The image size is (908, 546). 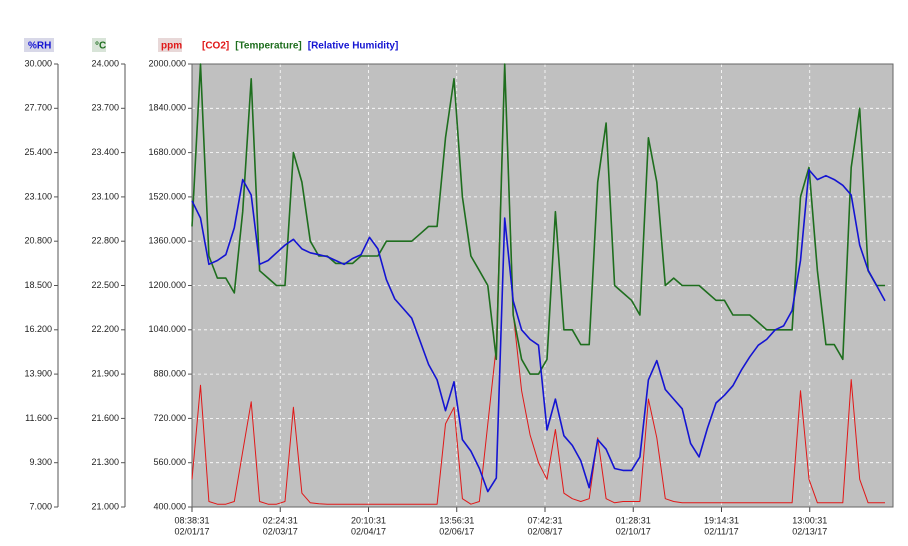 What do you see at coordinates (105, 152) in the screenshot?
I see `y-tick-label: 23.400` at bounding box center [105, 152].